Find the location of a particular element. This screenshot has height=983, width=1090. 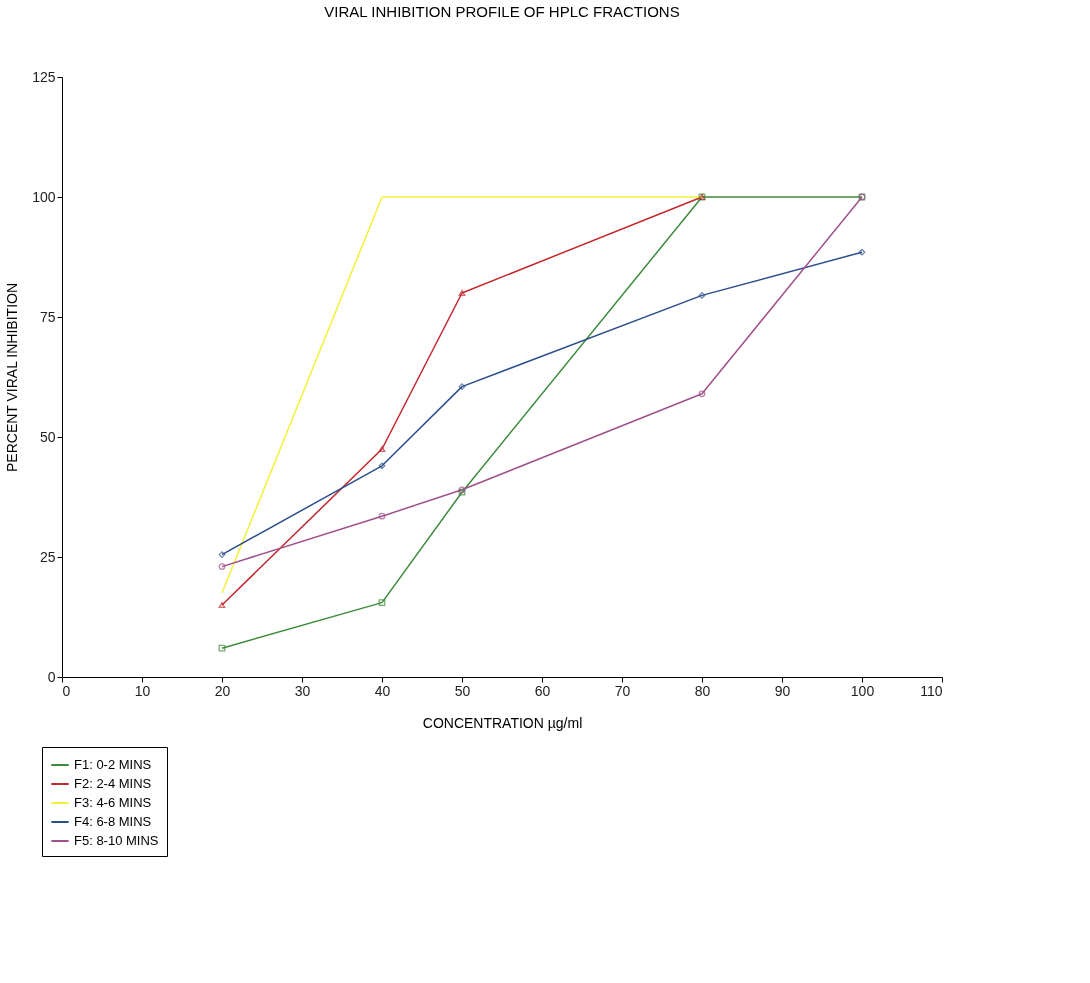

x-tick-label: 60 is located at coordinates (542, 690).